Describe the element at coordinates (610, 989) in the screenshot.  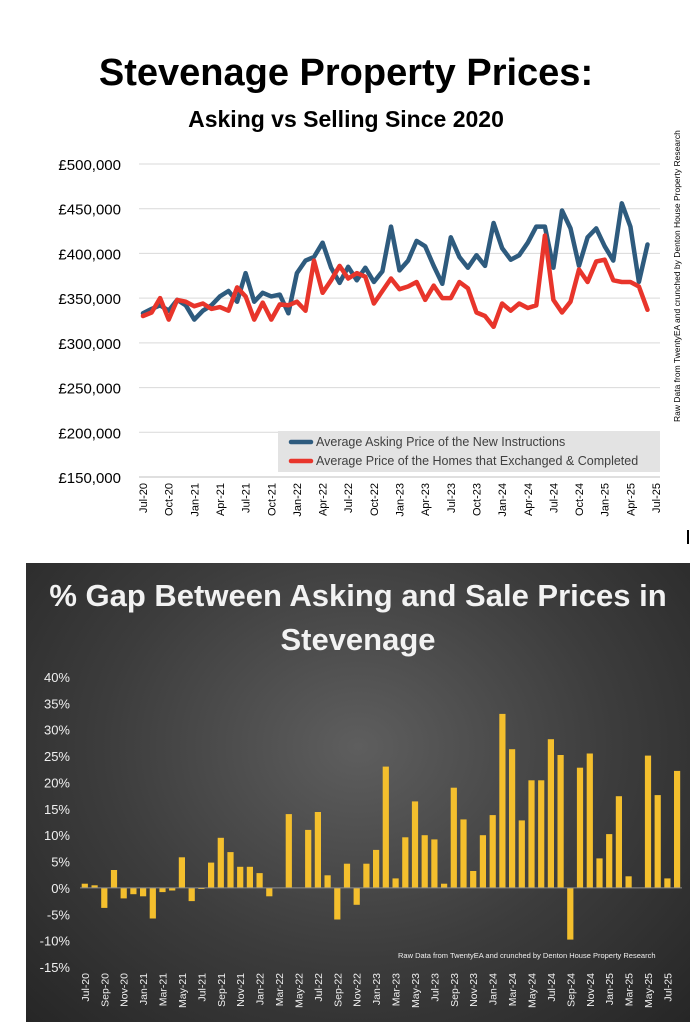
I see `x-tick-label: Jan-25` at that location.